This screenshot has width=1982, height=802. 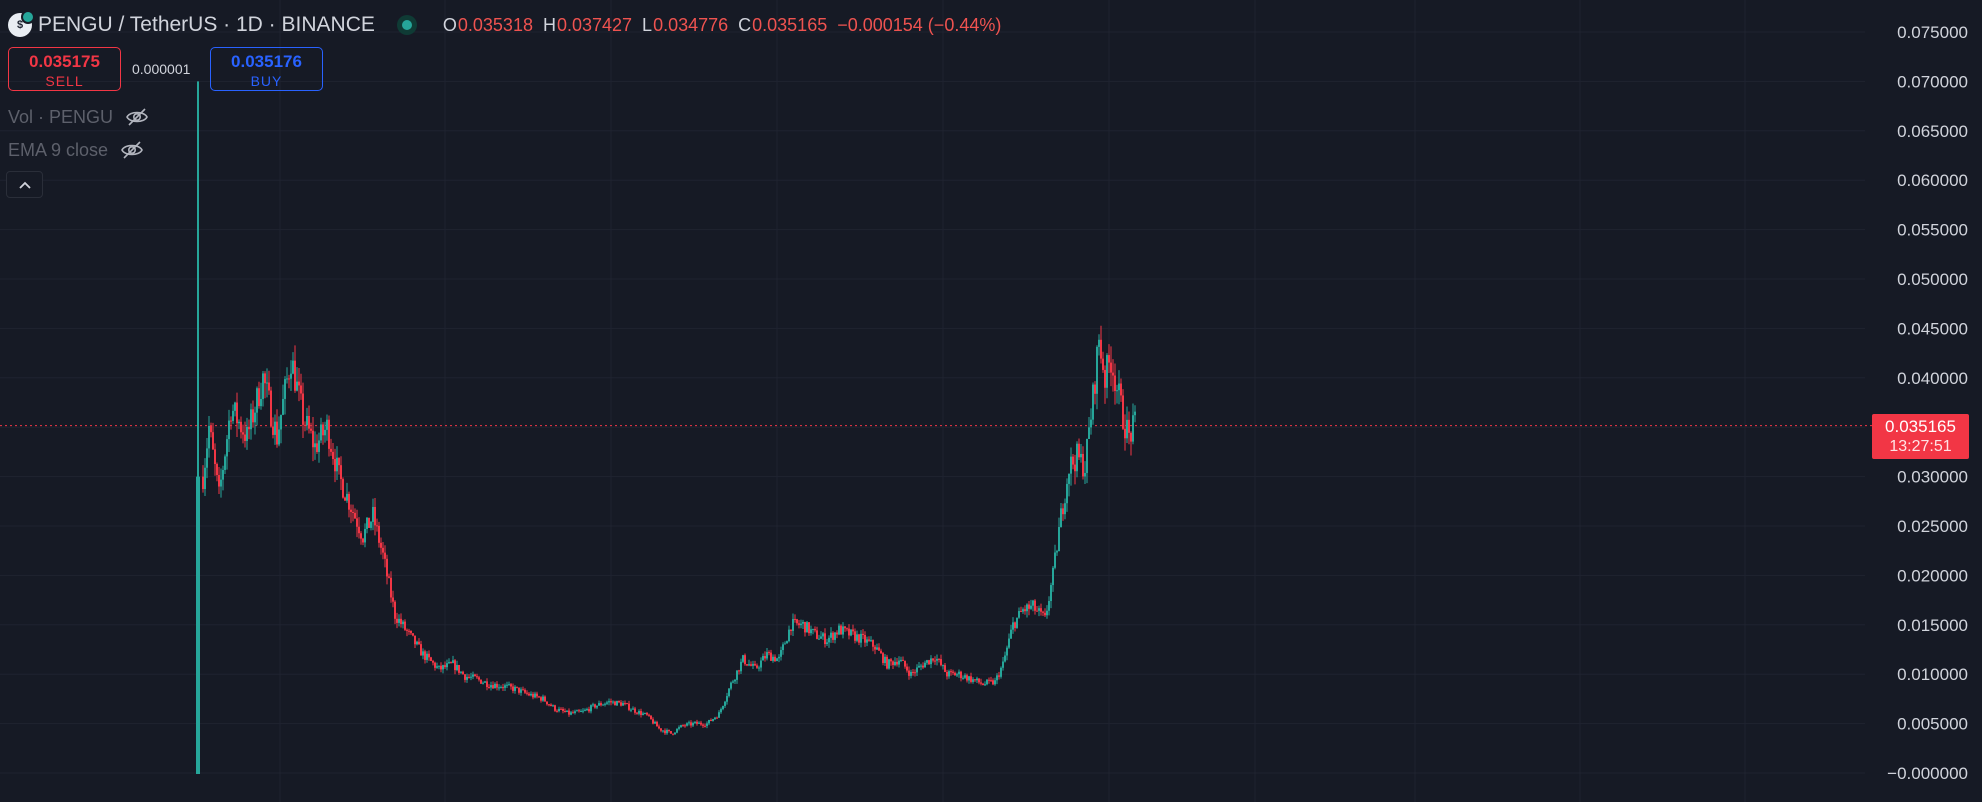 I want to click on buy-button: 0.035176 BUY, so click(x=266, y=69).